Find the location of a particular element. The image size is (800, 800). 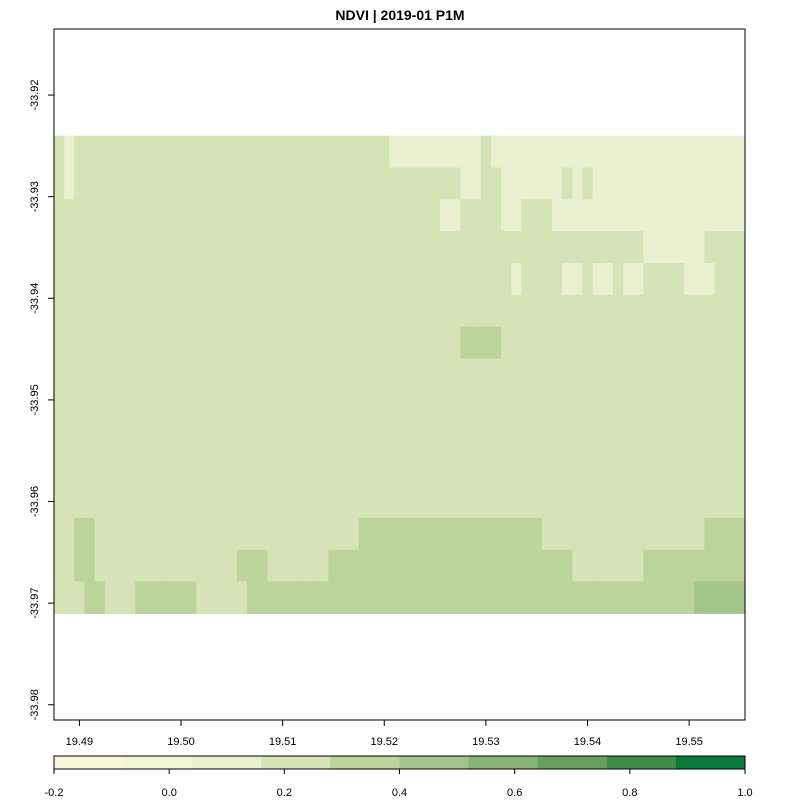

colorbar-tick-label: -0.2 is located at coordinates (54, 793).